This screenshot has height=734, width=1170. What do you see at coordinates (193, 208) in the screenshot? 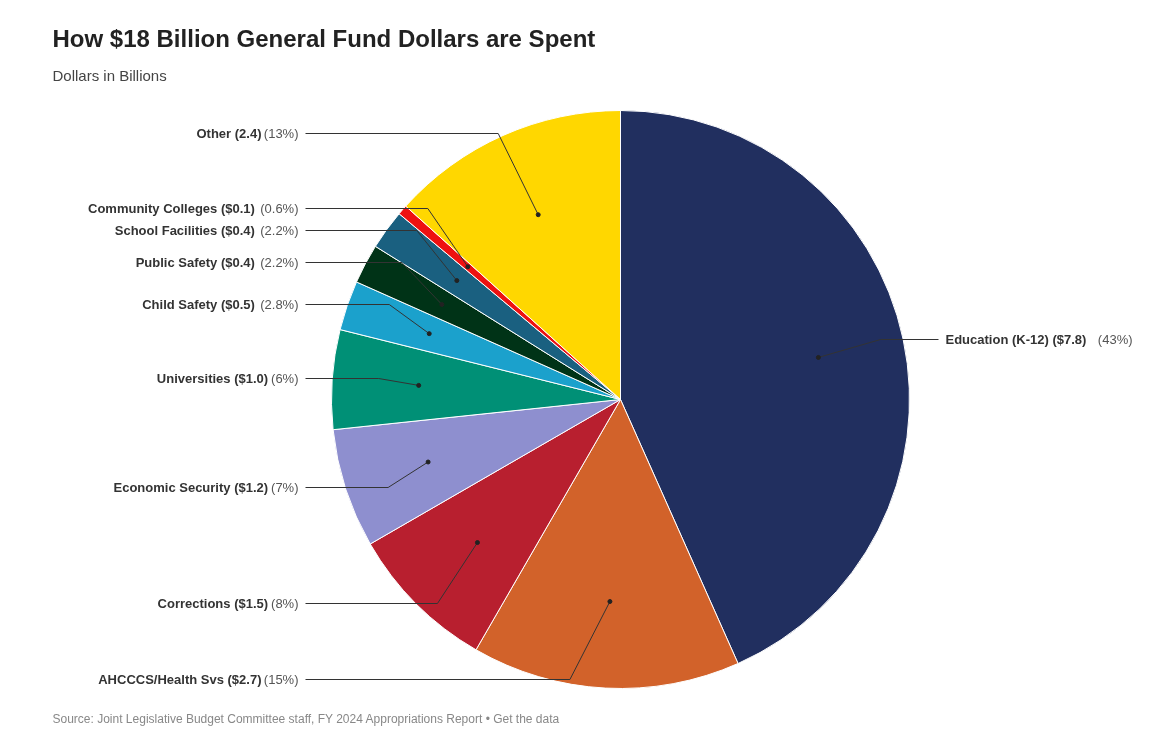
I see `slice-label: Community Colleges ($0.1) (0.6%)` at bounding box center [193, 208].